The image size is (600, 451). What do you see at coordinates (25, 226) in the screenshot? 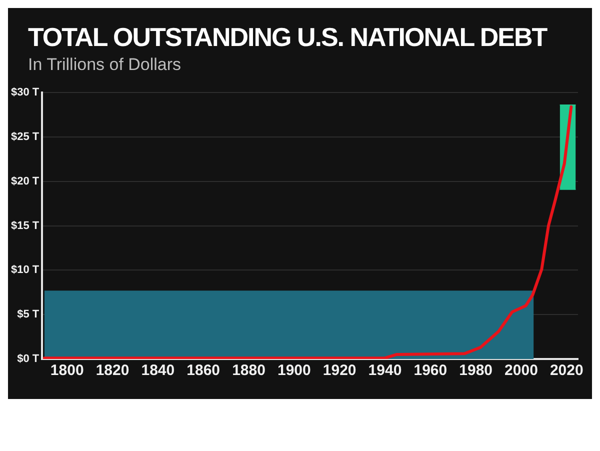
I see `y-tick-label: $15 T` at bounding box center [25, 226].